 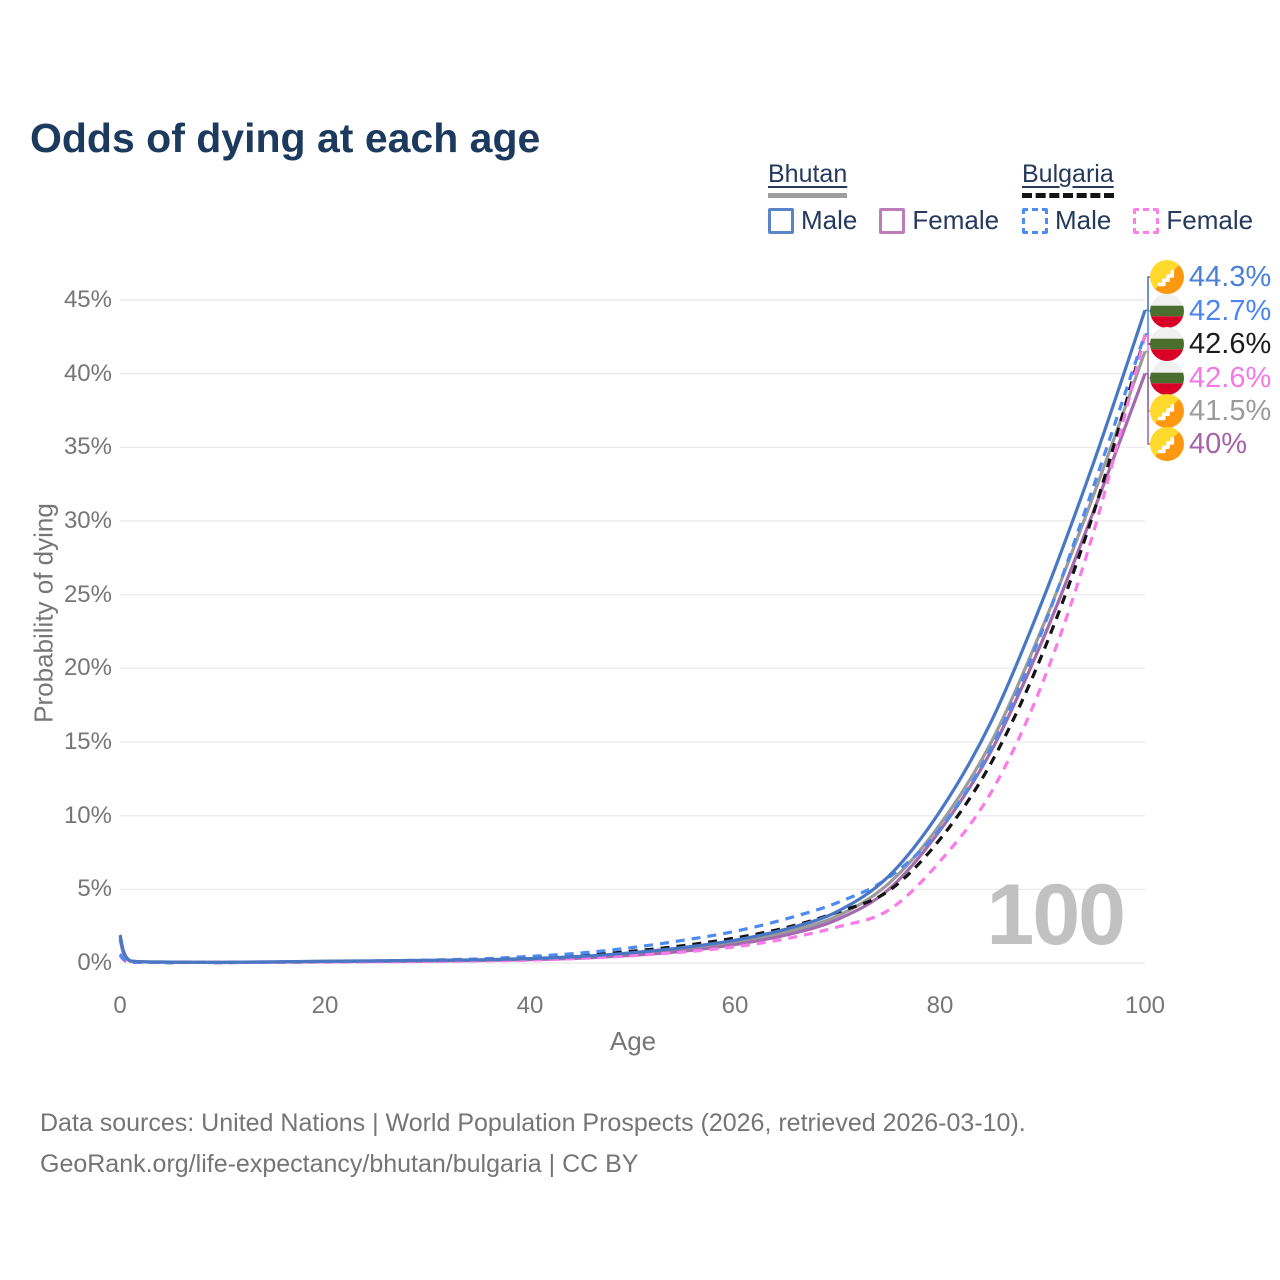 What do you see at coordinates (883, 198) in the screenshot?
I see `legend-group-bhutan: Bhutan Male Female` at bounding box center [883, 198].